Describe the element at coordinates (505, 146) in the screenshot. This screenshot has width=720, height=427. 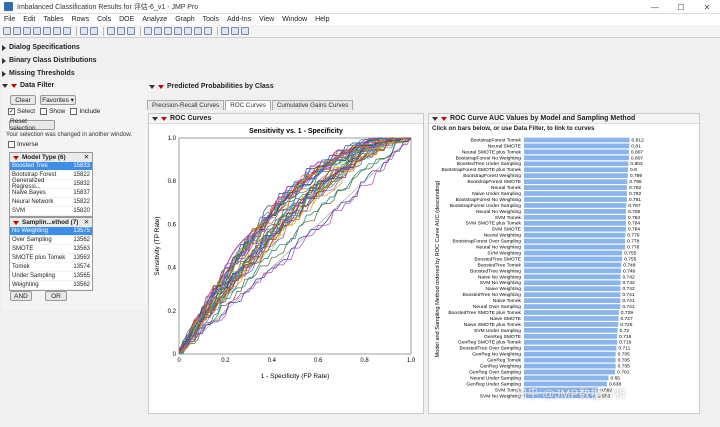
I see `auc-category-label: Neural SMOTE` at that location.